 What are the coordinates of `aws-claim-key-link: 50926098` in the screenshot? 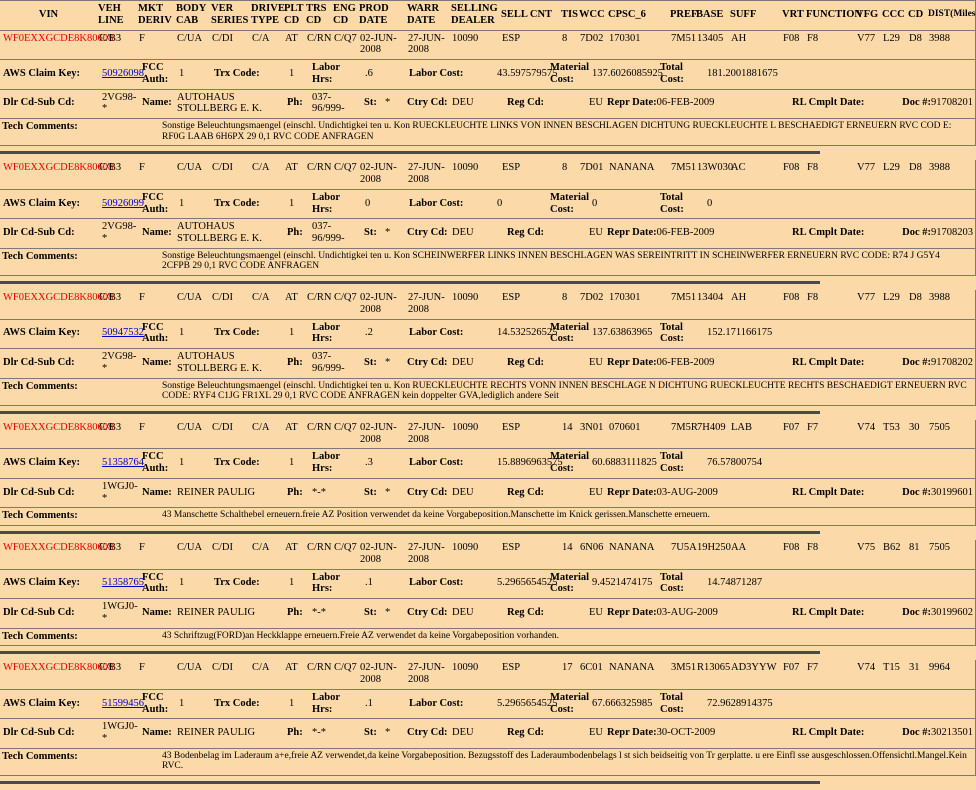 It's located at (120, 74).